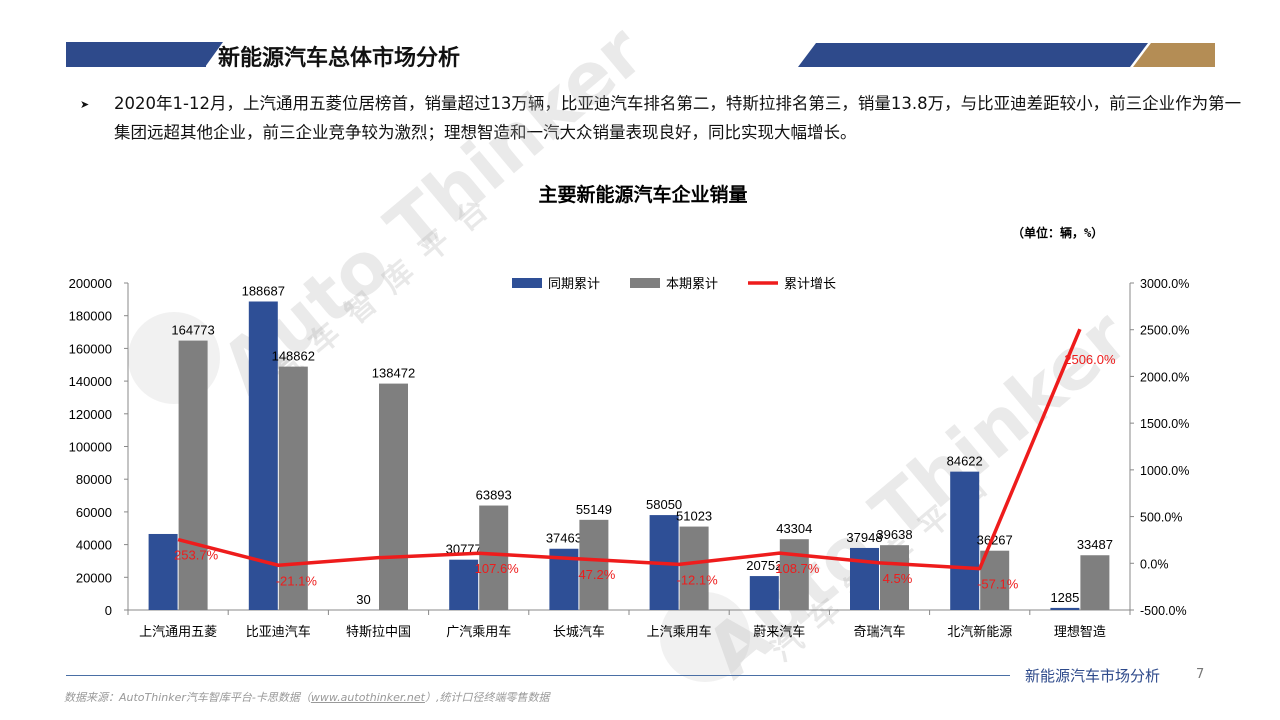 This screenshot has height=720, width=1280. Describe the element at coordinates (973, 55) in the screenshot. I see `header-band-right` at that location.